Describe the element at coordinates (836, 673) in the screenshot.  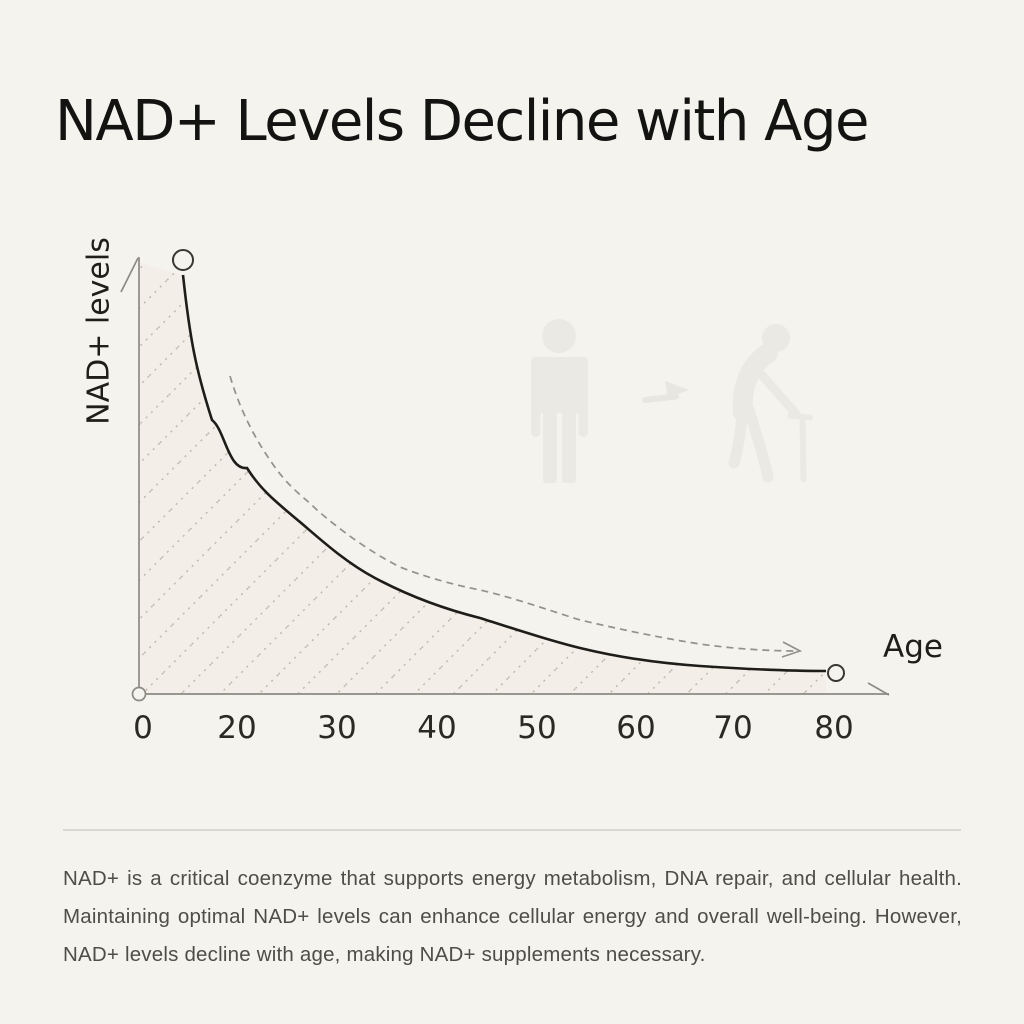
I see `end-marker` at that location.